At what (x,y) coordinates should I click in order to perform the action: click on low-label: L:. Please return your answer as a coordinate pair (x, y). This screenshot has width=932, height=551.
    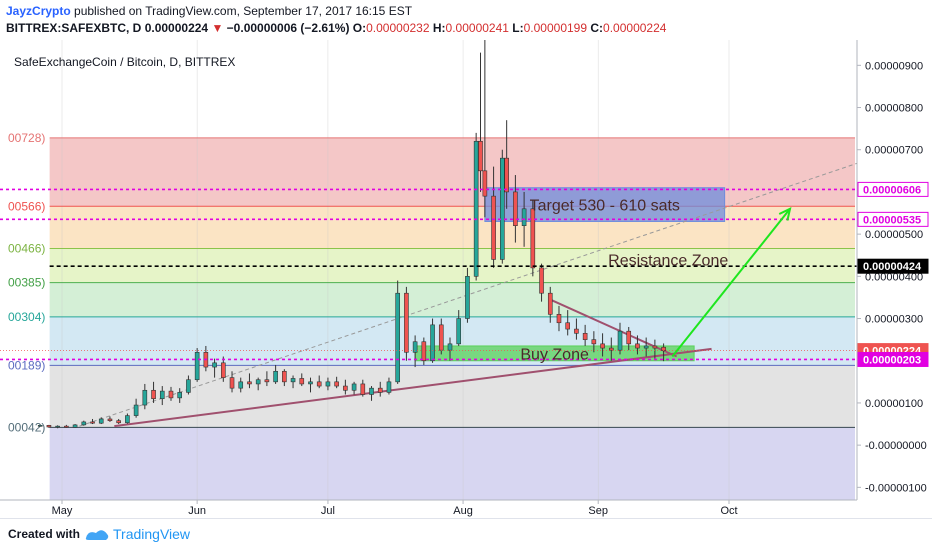
    Looking at the image, I should click on (518, 28).